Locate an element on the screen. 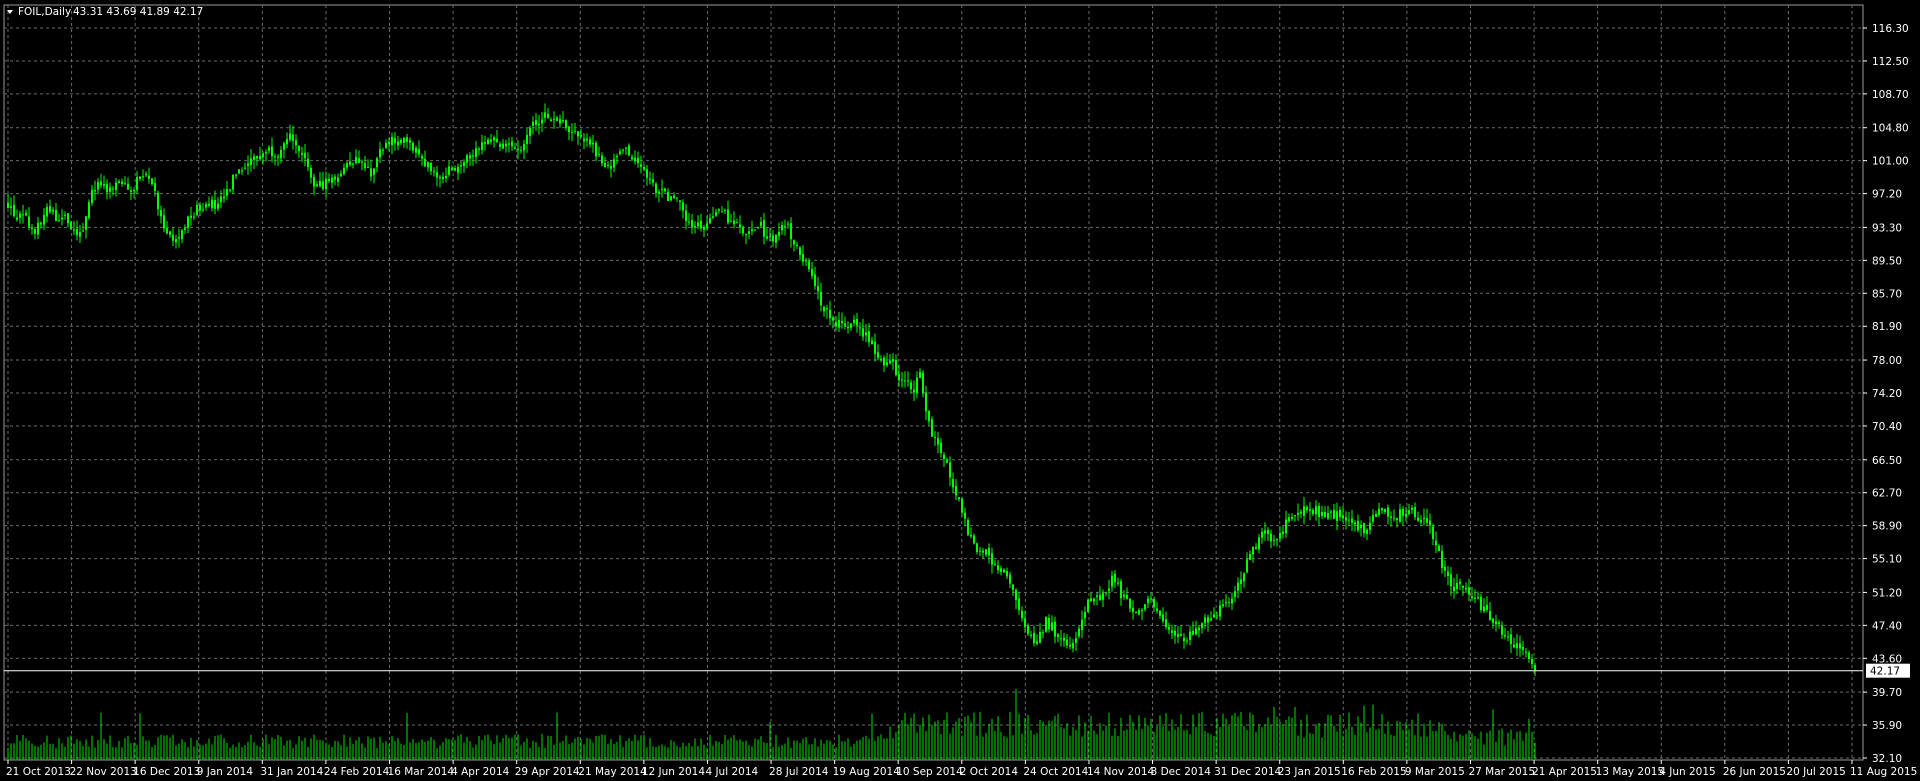 The image size is (1920, 781). x-tick-label: 16 Mar 2014 is located at coordinates (421, 772).